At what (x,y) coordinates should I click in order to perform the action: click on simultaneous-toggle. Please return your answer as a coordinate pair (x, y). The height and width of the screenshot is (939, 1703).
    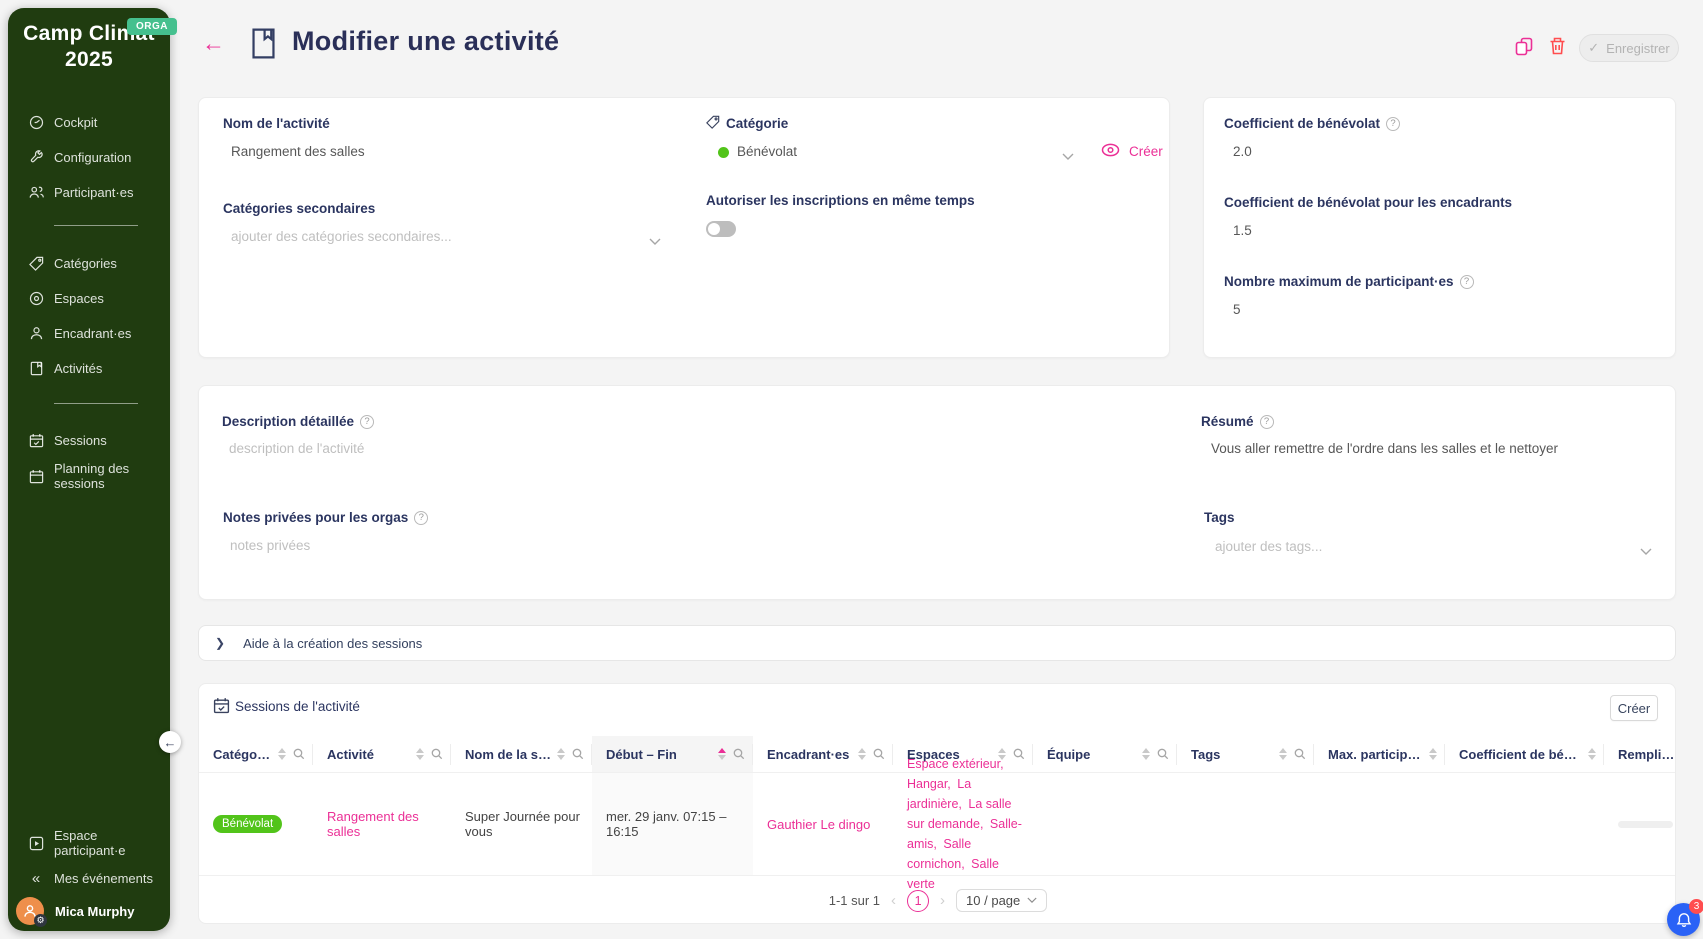
    Looking at the image, I should click on (721, 229).